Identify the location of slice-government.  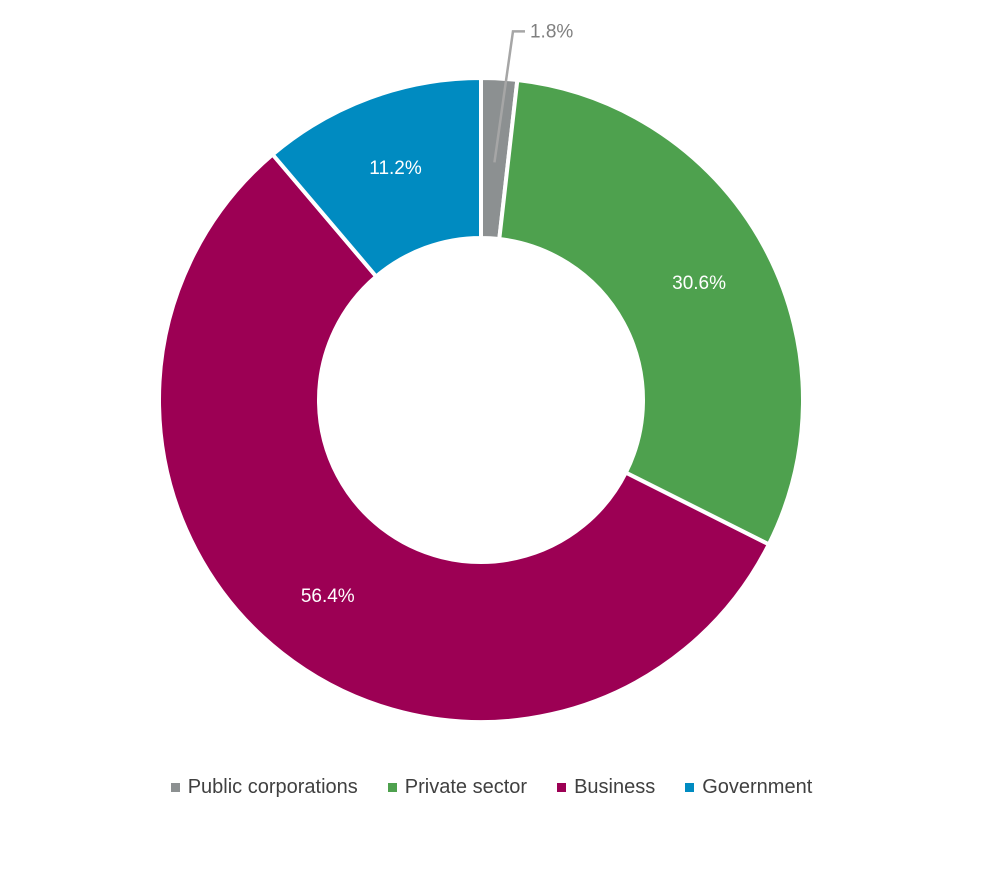
(376, 177).